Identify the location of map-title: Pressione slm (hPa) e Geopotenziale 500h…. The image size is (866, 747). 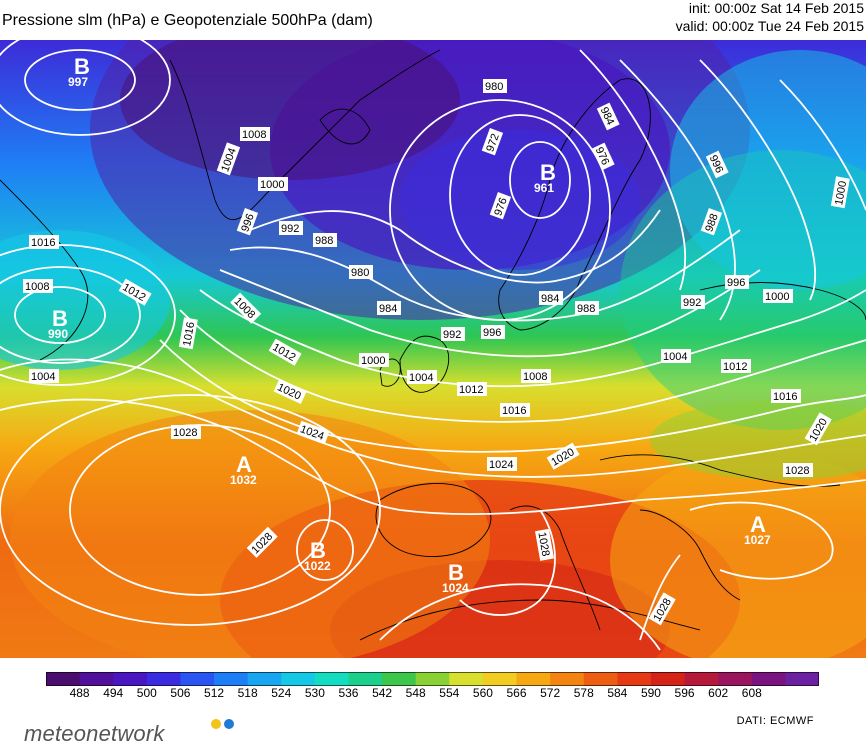
(187, 20).